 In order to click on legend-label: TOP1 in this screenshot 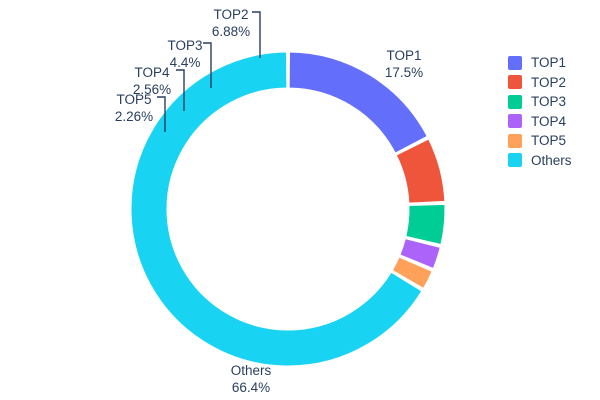, I will do `click(549, 63)`.